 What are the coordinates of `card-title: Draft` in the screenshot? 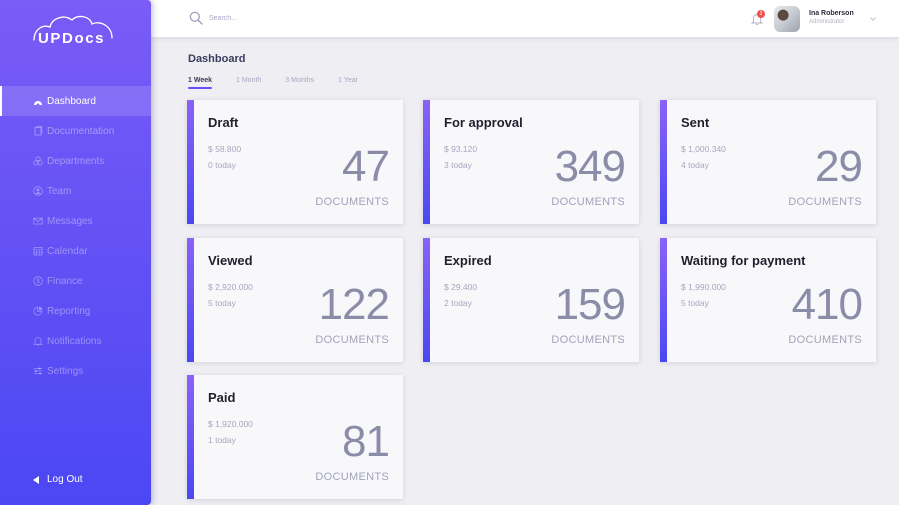 It's located at (223, 122).